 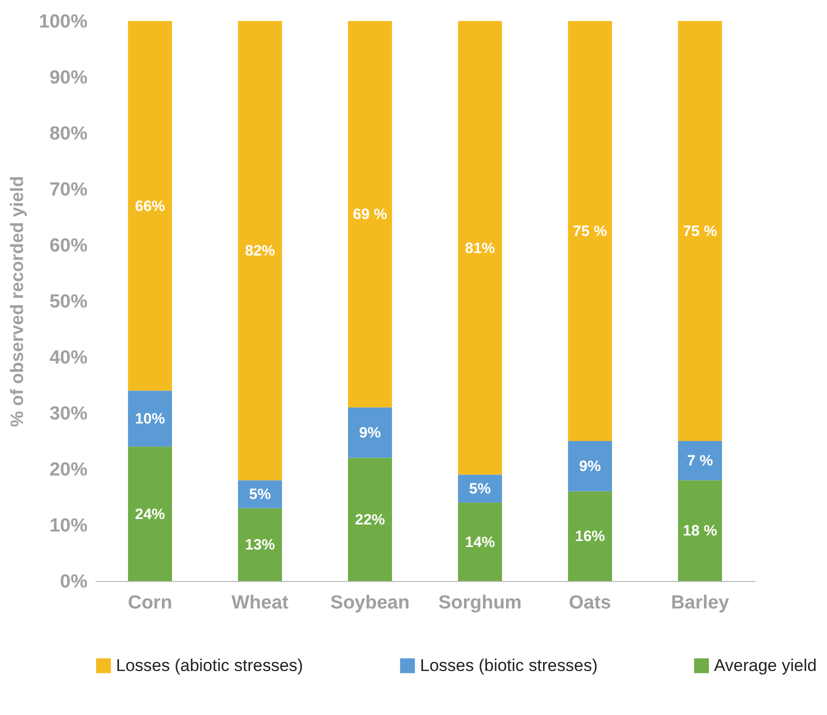 What do you see at coordinates (16, 302) in the screenshot?
I see `y-axis-title: % of observed recorded yield` at bounding box center [16, 302].